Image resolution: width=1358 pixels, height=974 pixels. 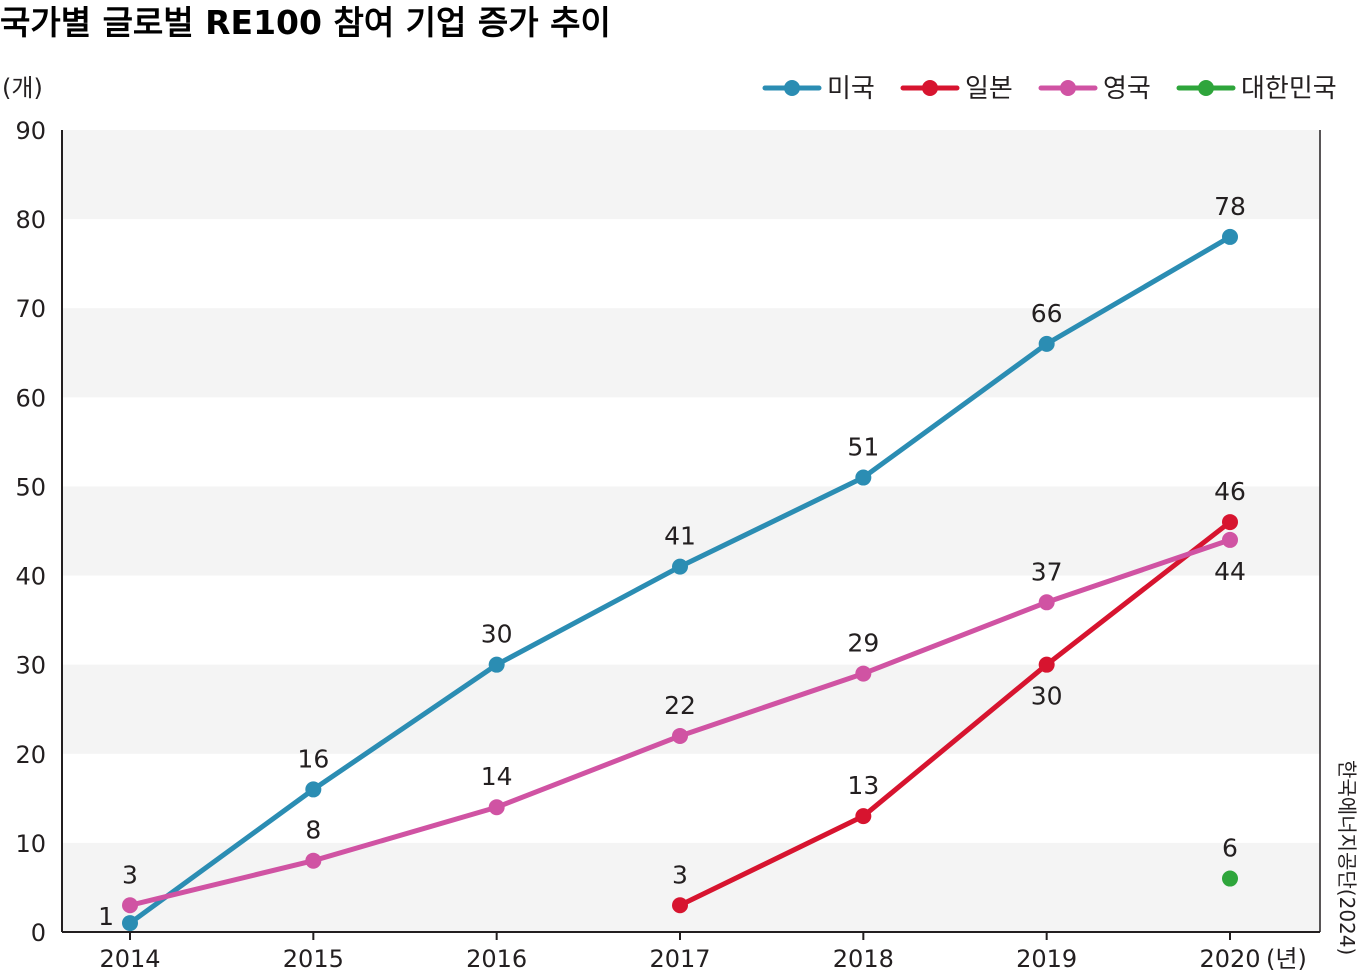 I want to click on data-label: 41, so click(x=680, y=536).